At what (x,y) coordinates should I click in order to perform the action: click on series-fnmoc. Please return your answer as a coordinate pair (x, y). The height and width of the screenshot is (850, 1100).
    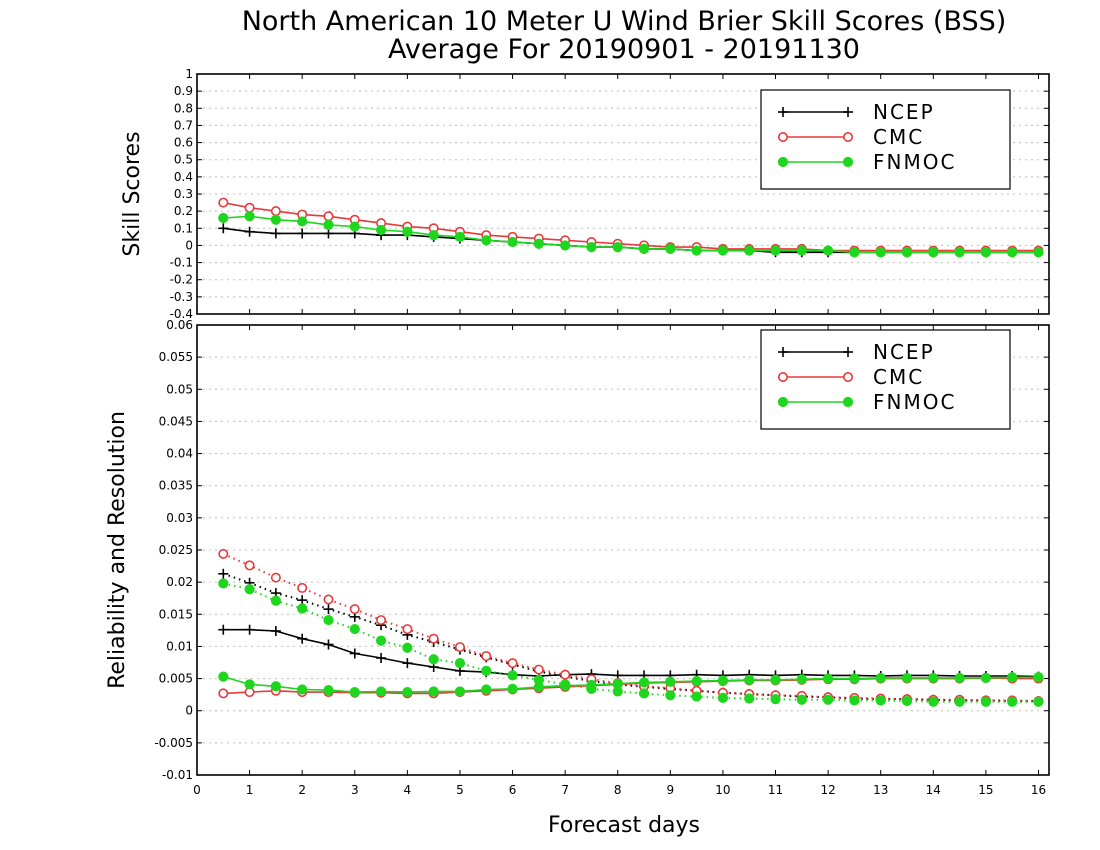
    Looking at the image, I should click on (631, 234).